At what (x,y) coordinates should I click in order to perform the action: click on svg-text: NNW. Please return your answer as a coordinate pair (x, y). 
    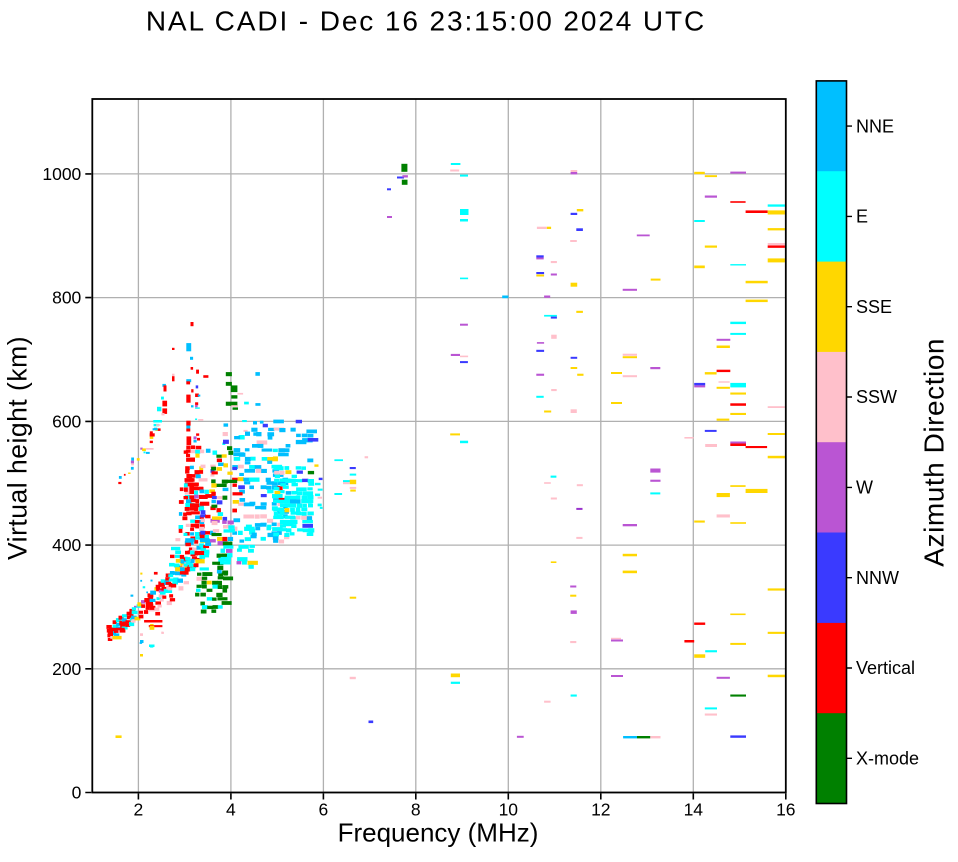
    Looking at the image, I should click on (877, 578).